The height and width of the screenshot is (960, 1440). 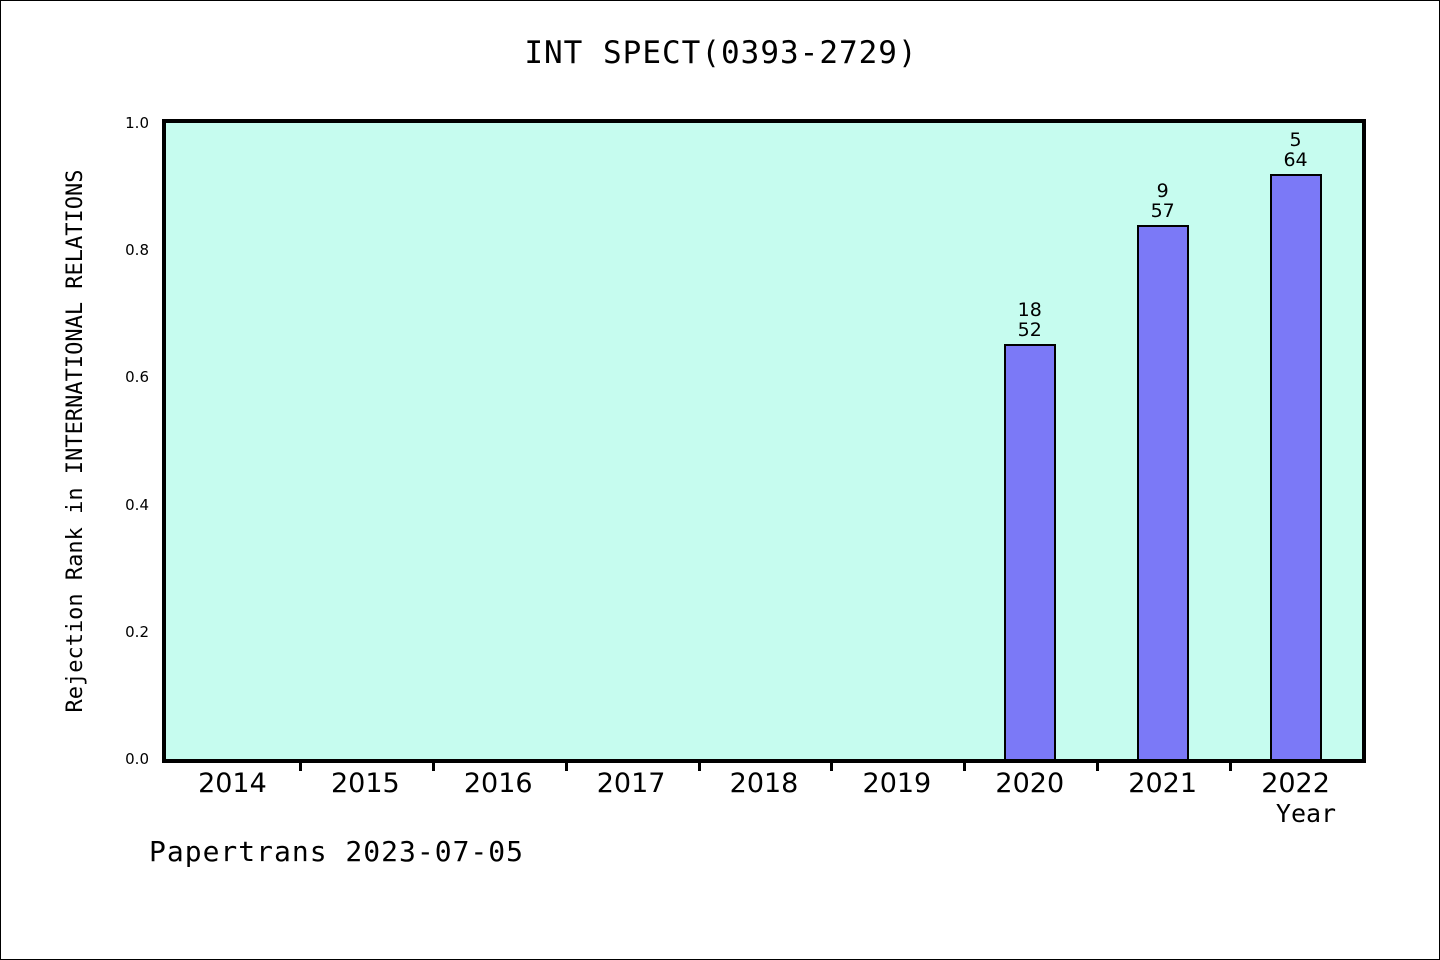 I want to click on x-tick-label-2017: 2017, so click(x=631, y=783).